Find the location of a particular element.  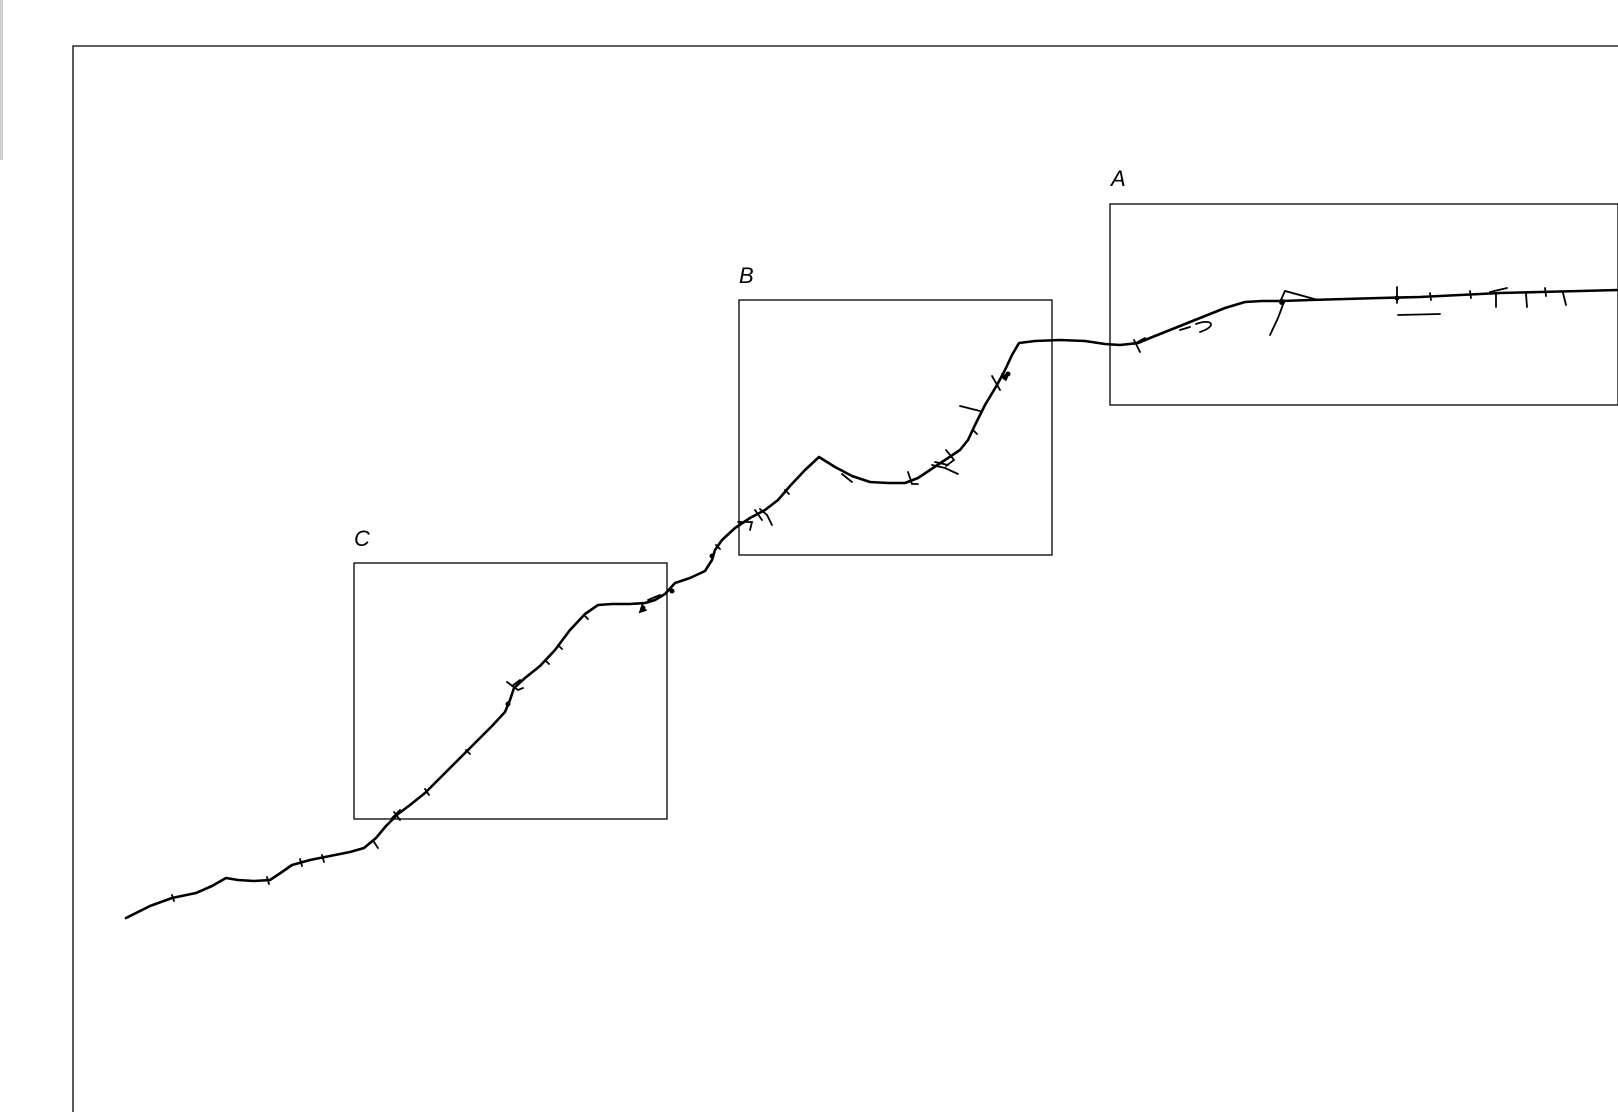

region-box-c is located at coordinates (510, 691).